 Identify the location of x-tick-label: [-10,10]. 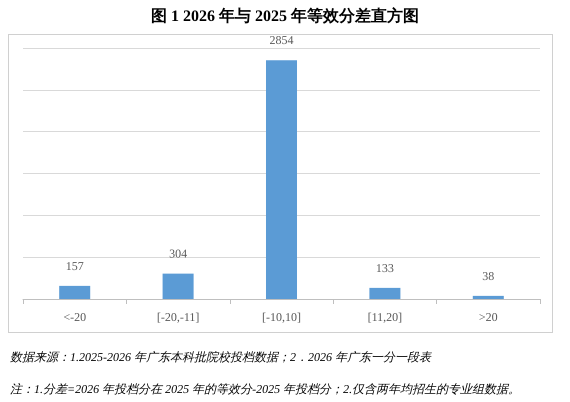
(281, 317).